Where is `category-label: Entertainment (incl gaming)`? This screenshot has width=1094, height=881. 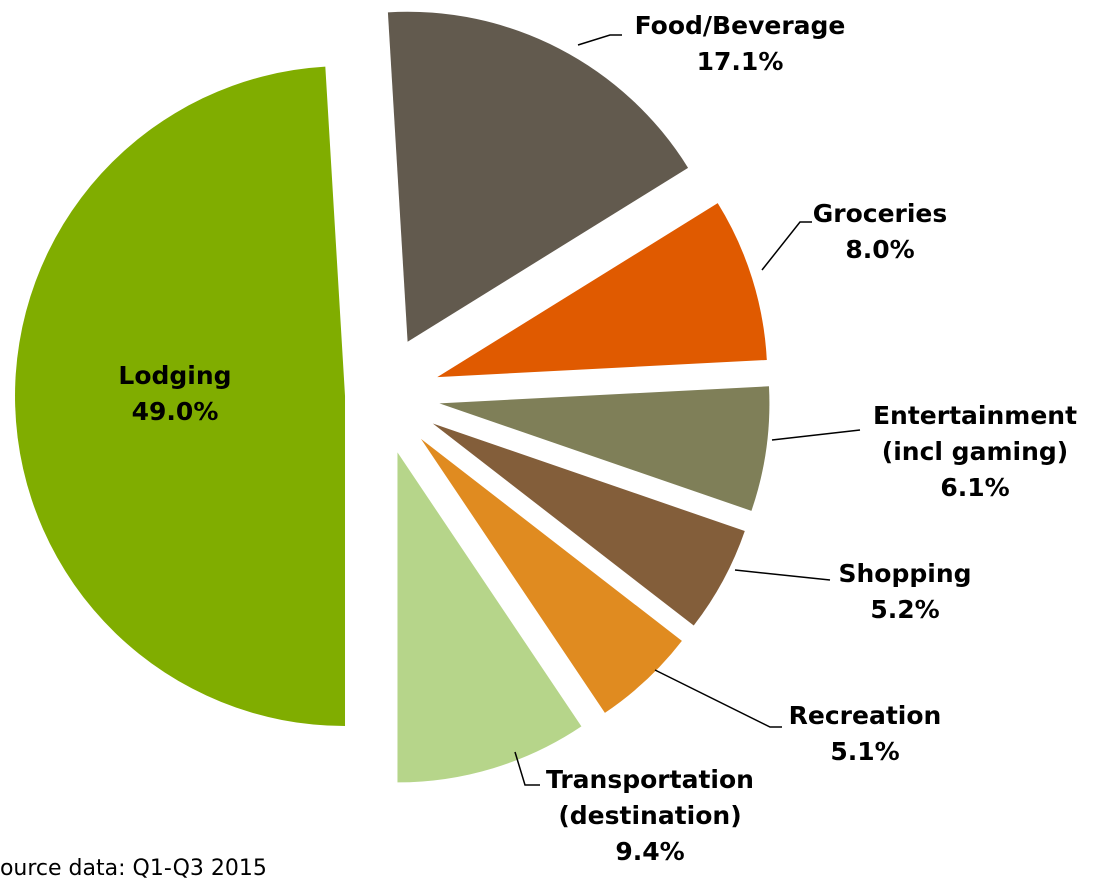 category-label: Entertainment (incl gaming) is located at coordinates (975, 433).